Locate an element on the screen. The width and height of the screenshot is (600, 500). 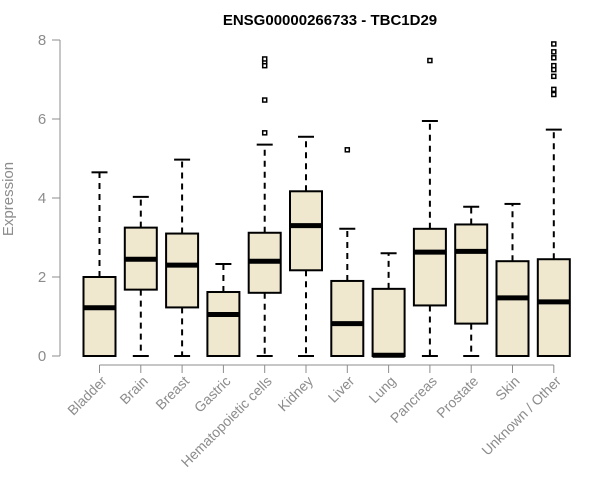
y-tick-label: 8 is located at coordinates (42, 40).